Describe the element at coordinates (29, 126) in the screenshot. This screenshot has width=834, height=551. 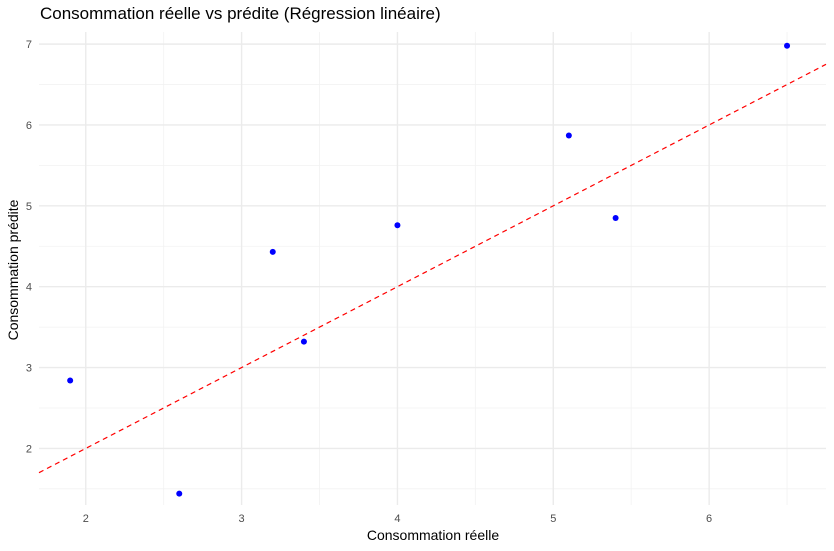
I see `y-tick-label: 6` at that location.